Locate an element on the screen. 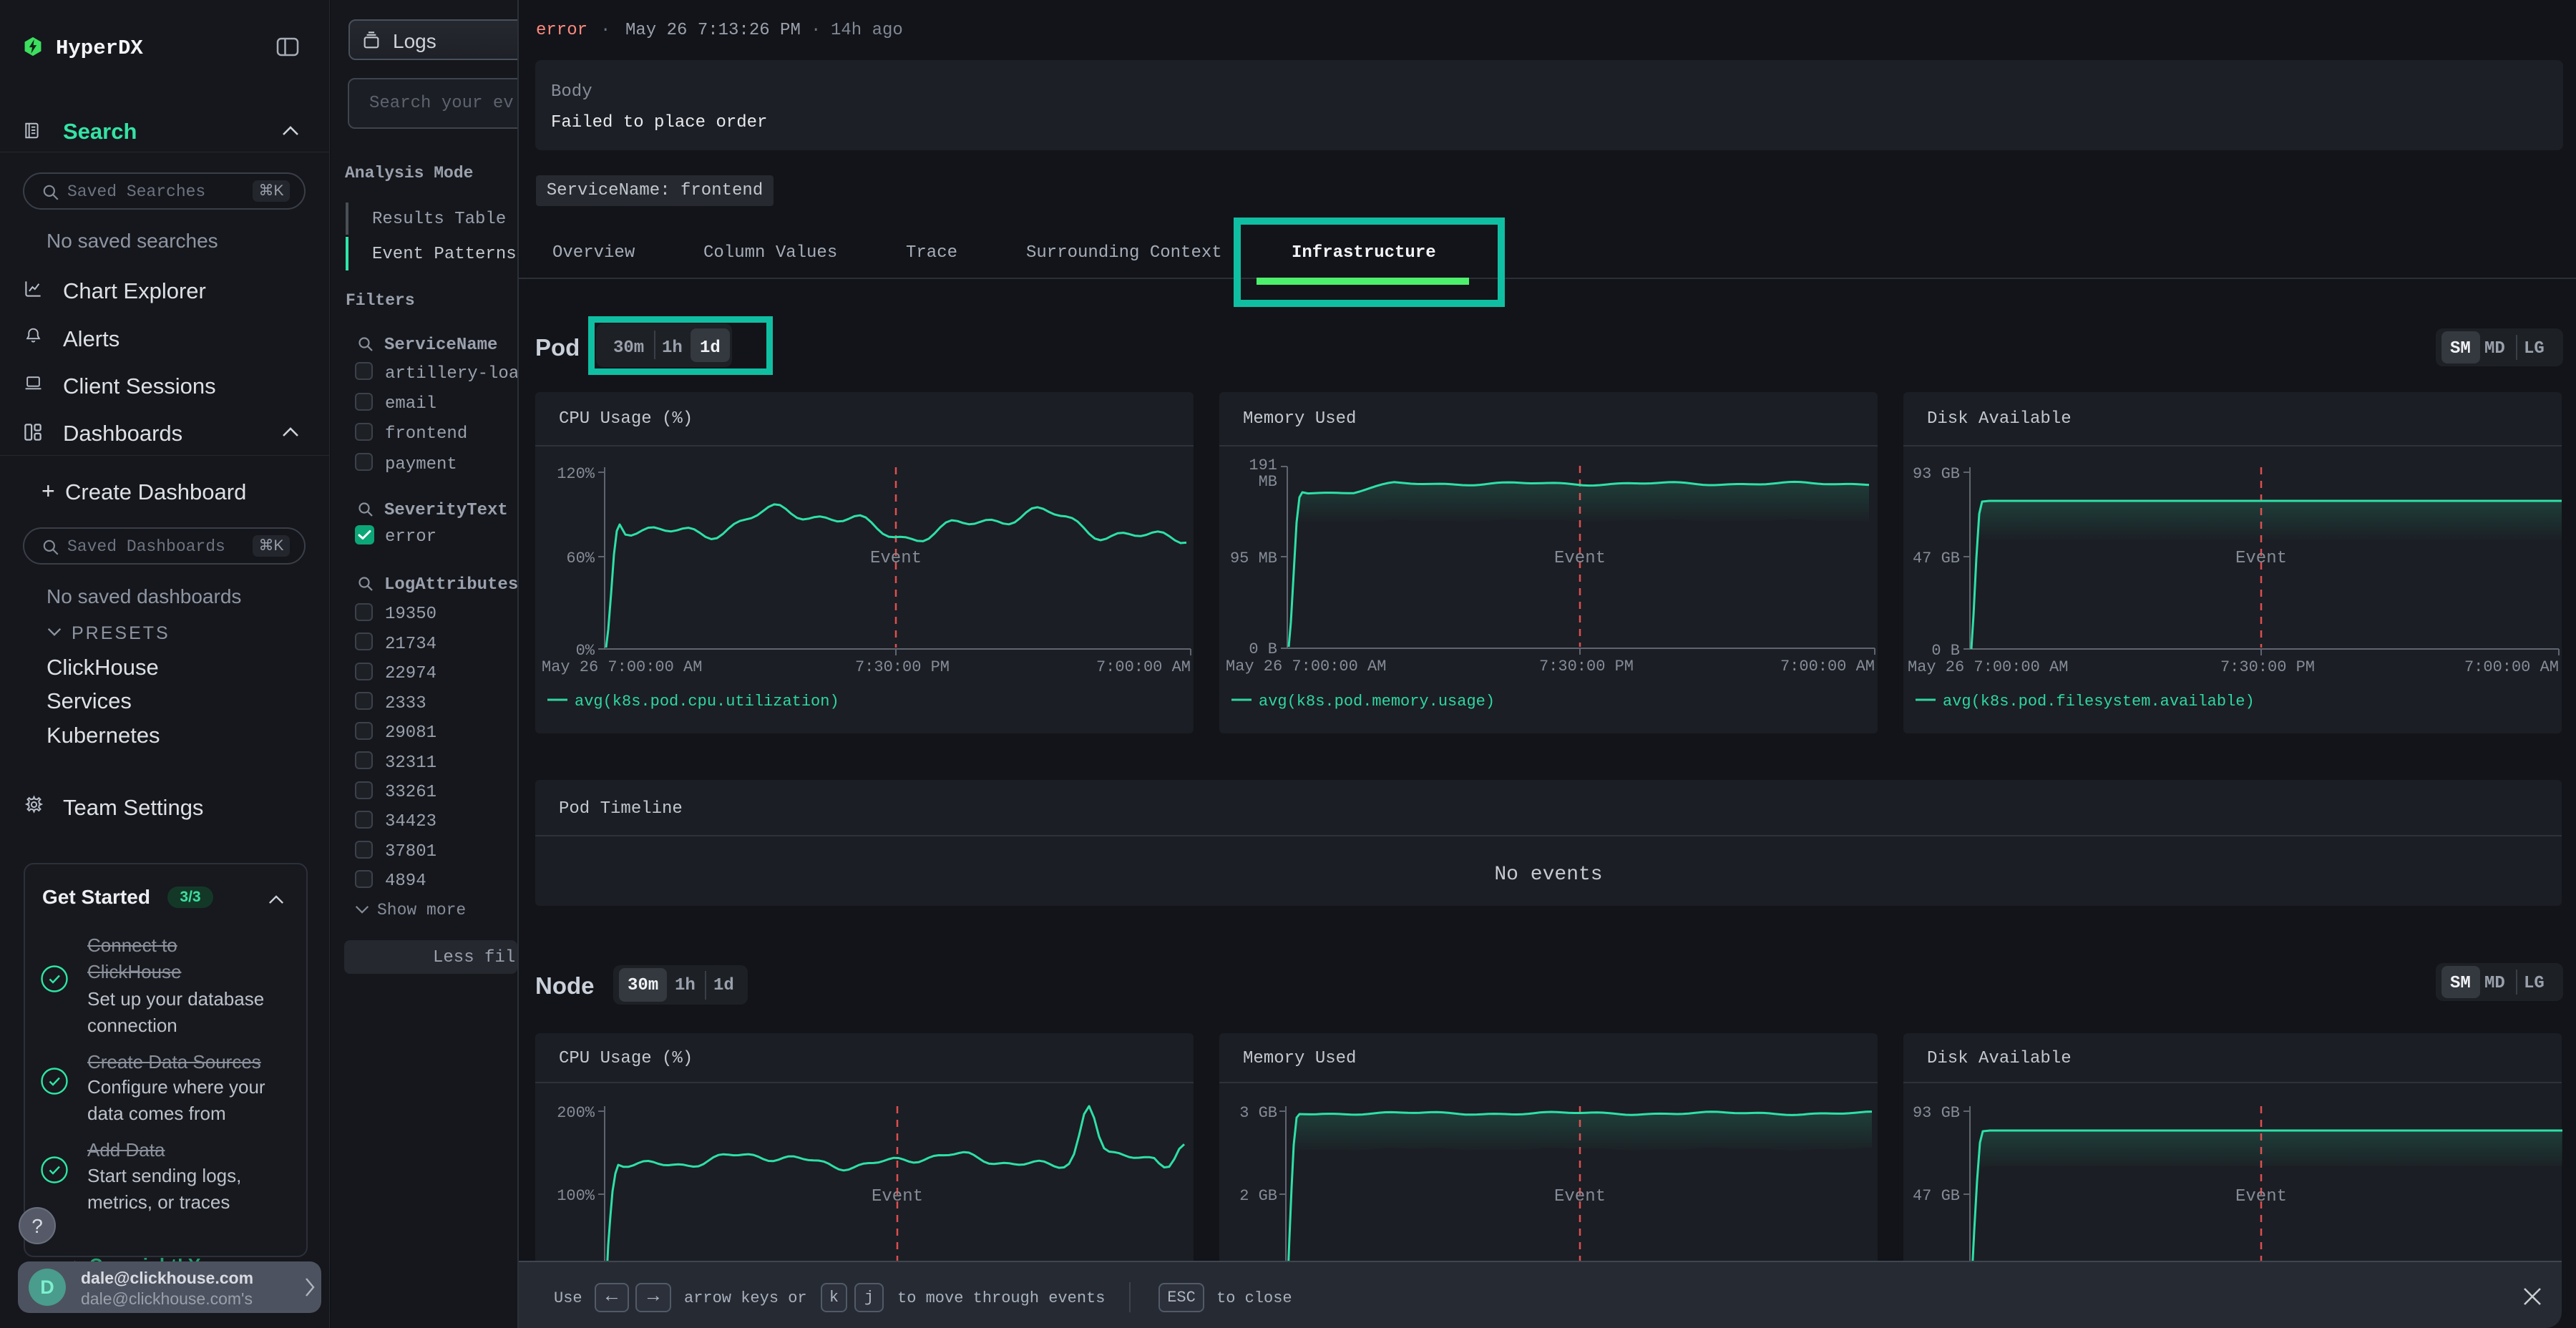 This screenshot has width=2576, height=1328. svg-text: 2 GB is located at coordinates (1258, 1196).